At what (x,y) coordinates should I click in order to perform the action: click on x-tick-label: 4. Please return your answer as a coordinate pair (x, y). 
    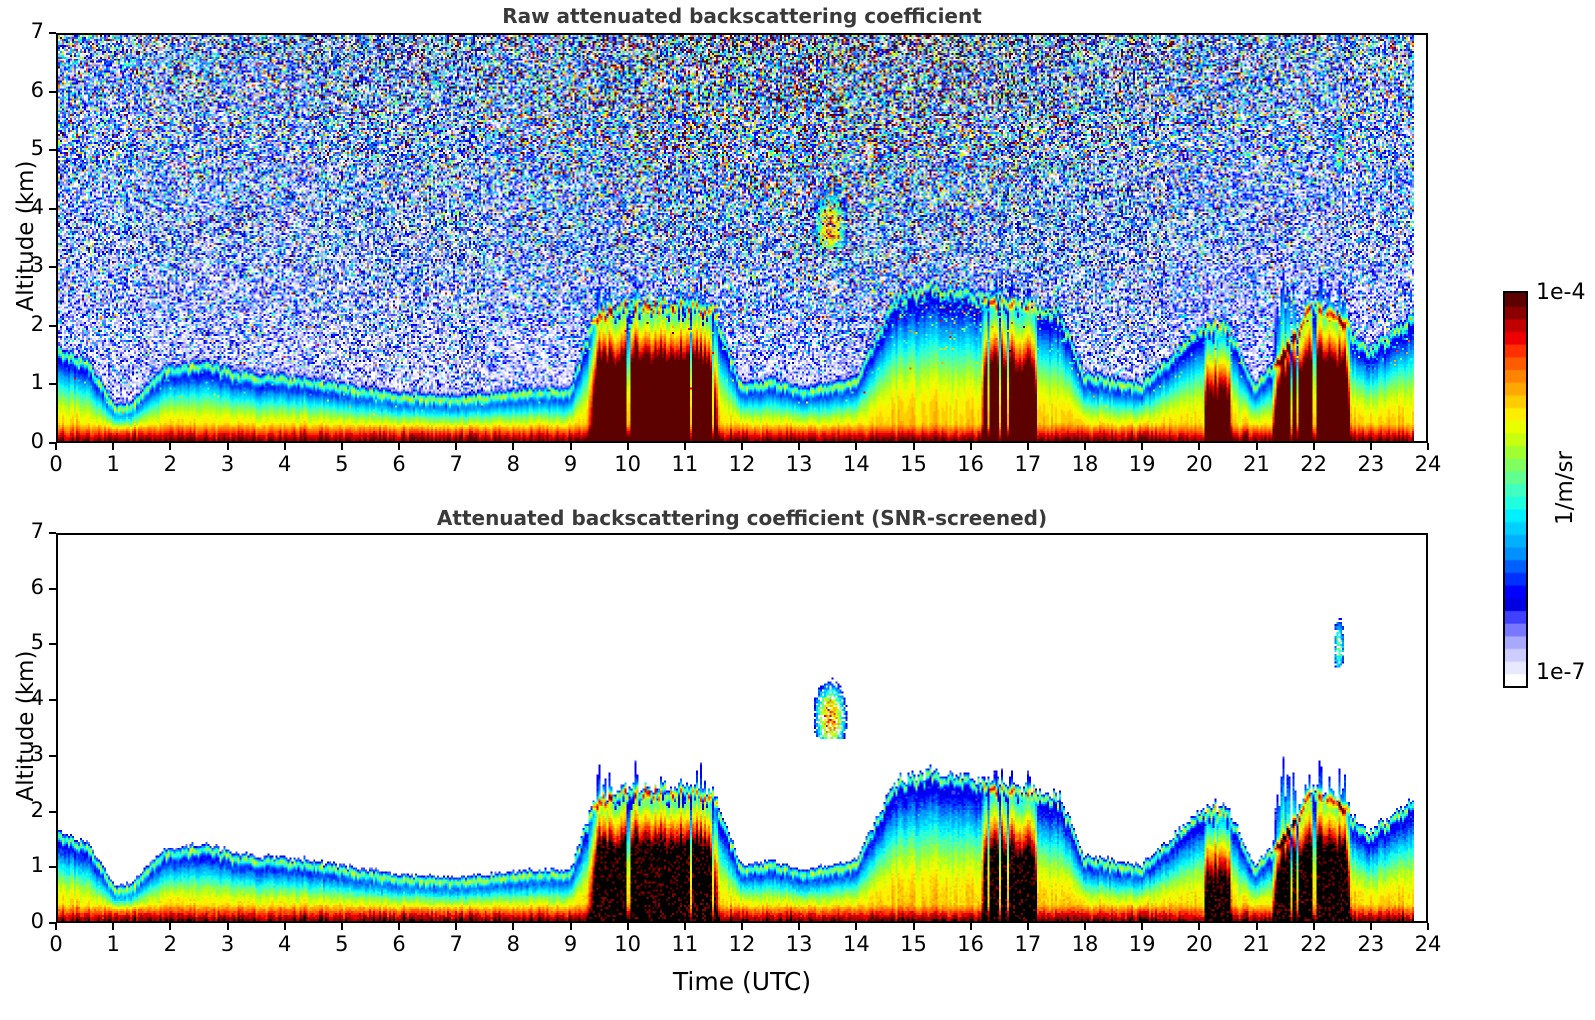
    Looking at the image, I should click on (284, 944).